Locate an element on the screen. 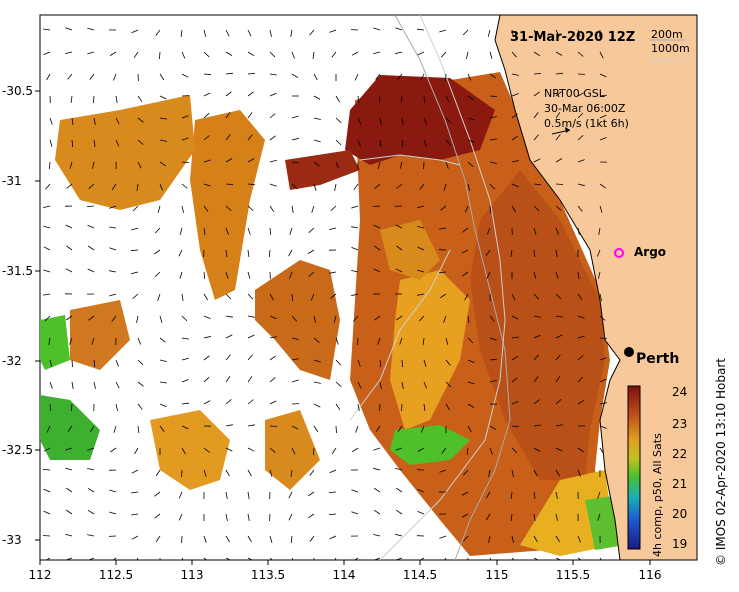 The width and height of the screenshot is (739, 592). perth-marker is located at coordinates (629, 352).